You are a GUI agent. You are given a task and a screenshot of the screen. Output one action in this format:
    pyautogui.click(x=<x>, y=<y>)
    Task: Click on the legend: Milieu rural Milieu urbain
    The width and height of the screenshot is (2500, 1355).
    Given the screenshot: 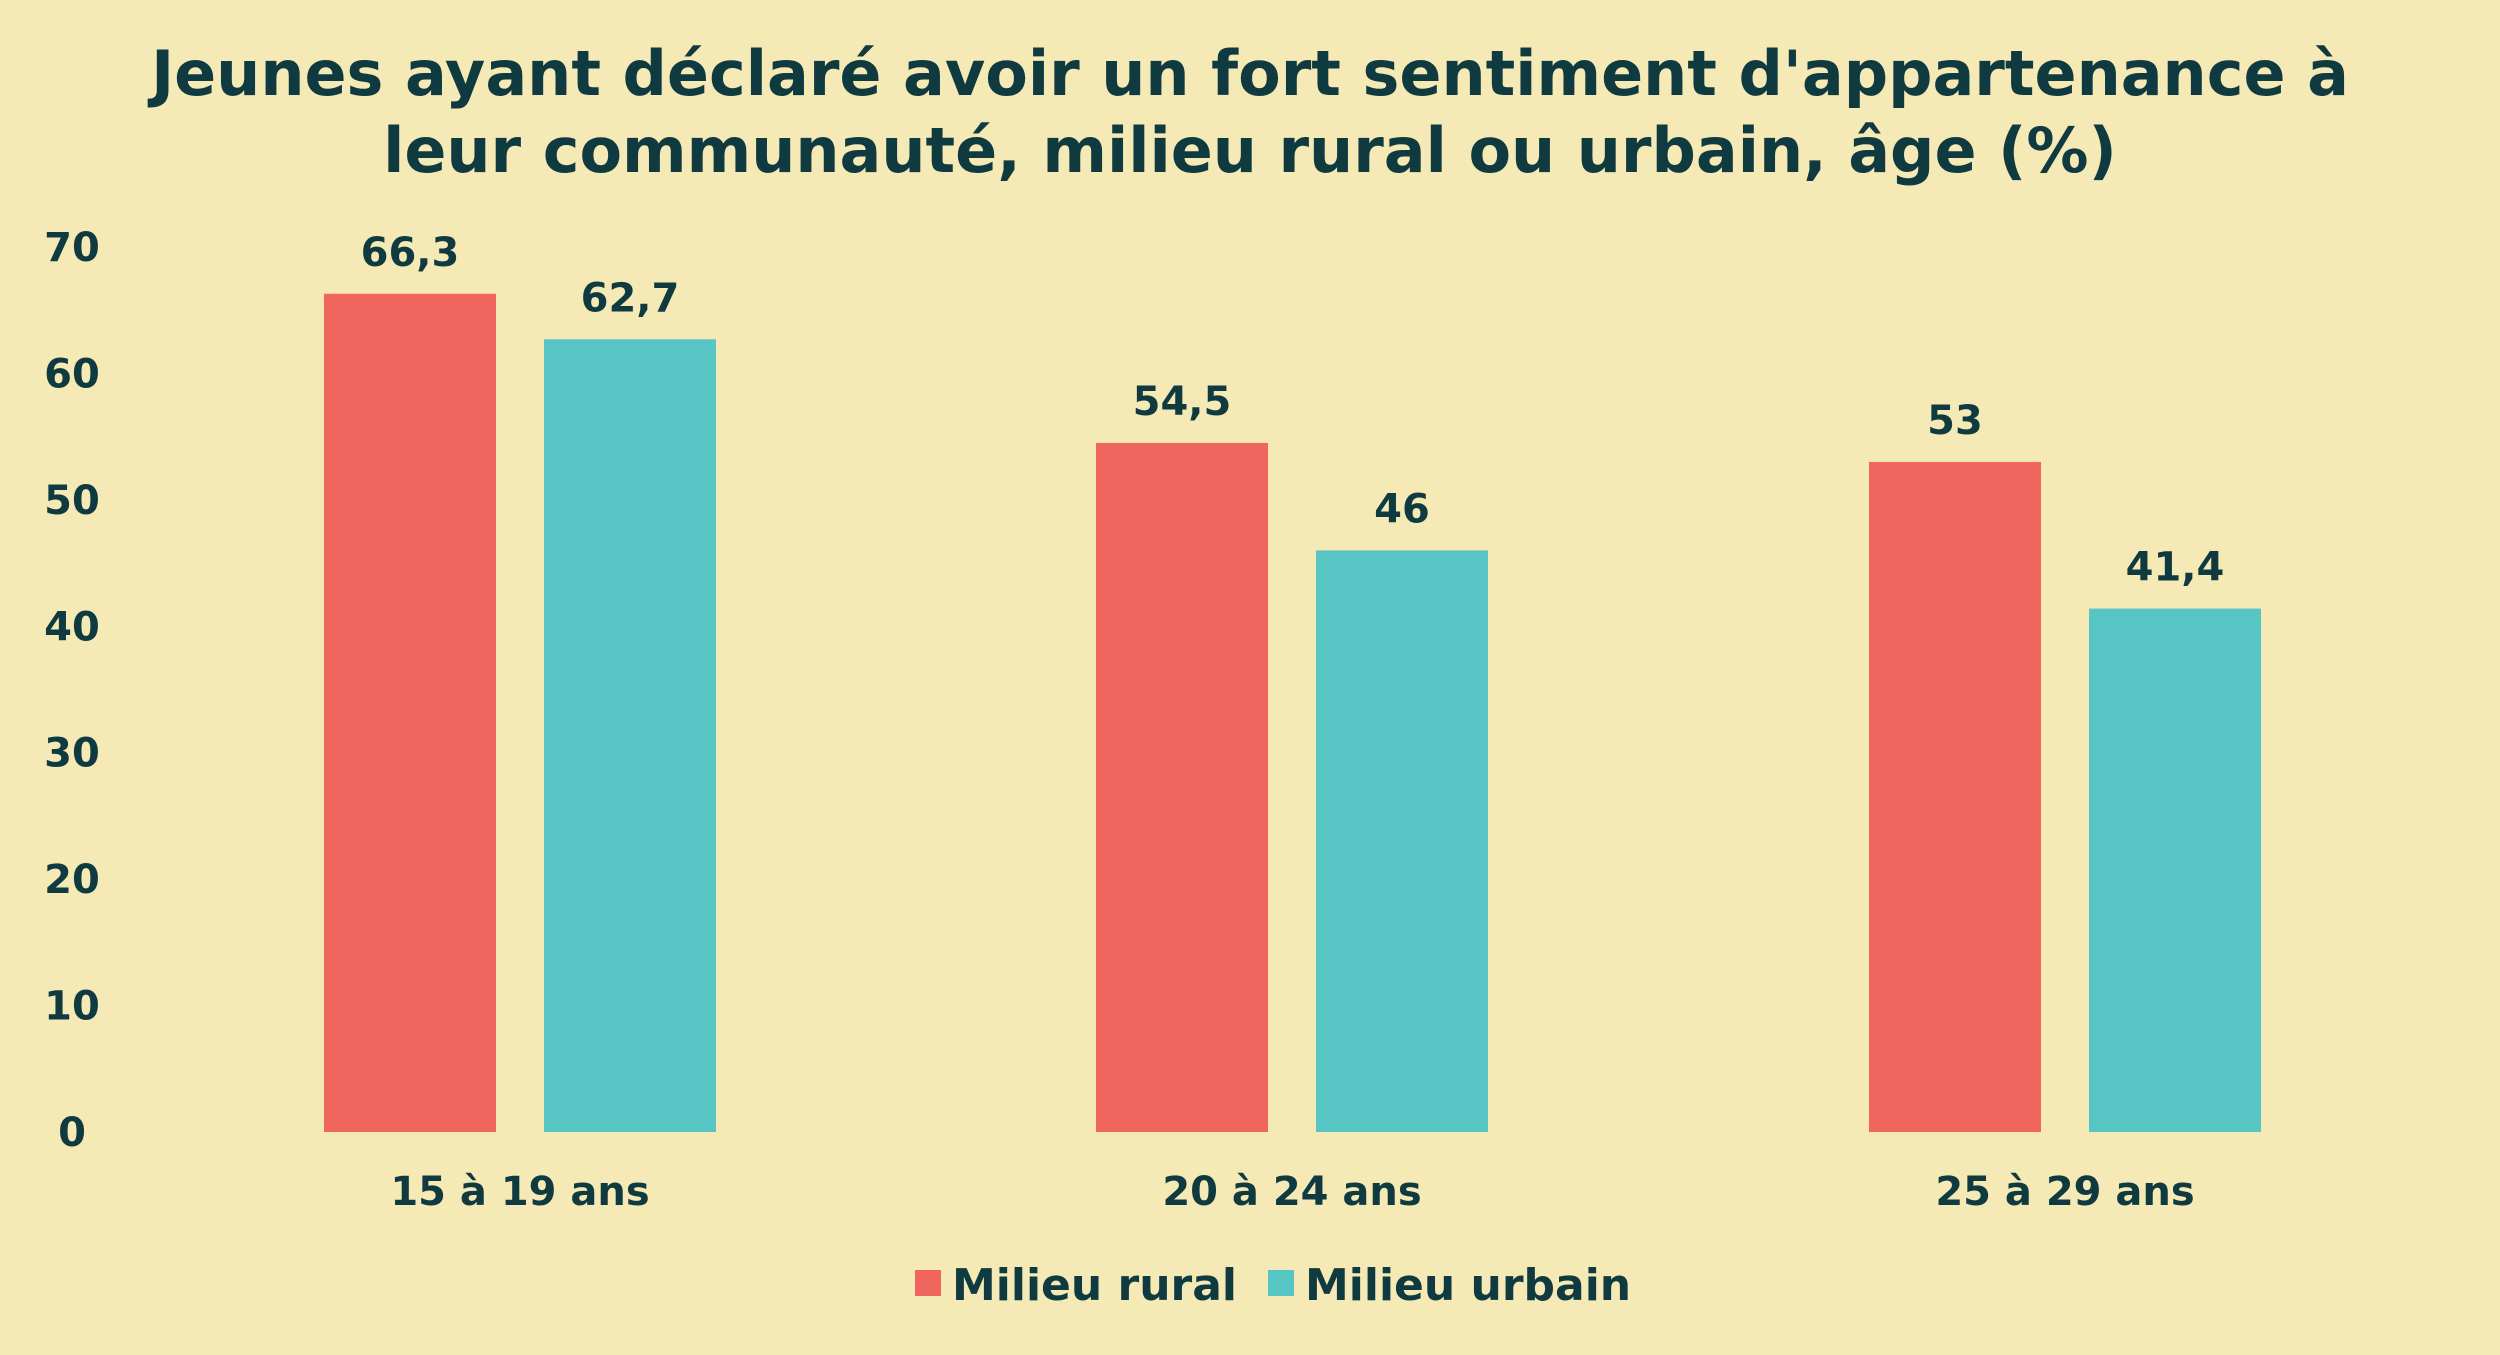 What is the action you would take?
    pyautogui.click(x=1273, y=1285)
    